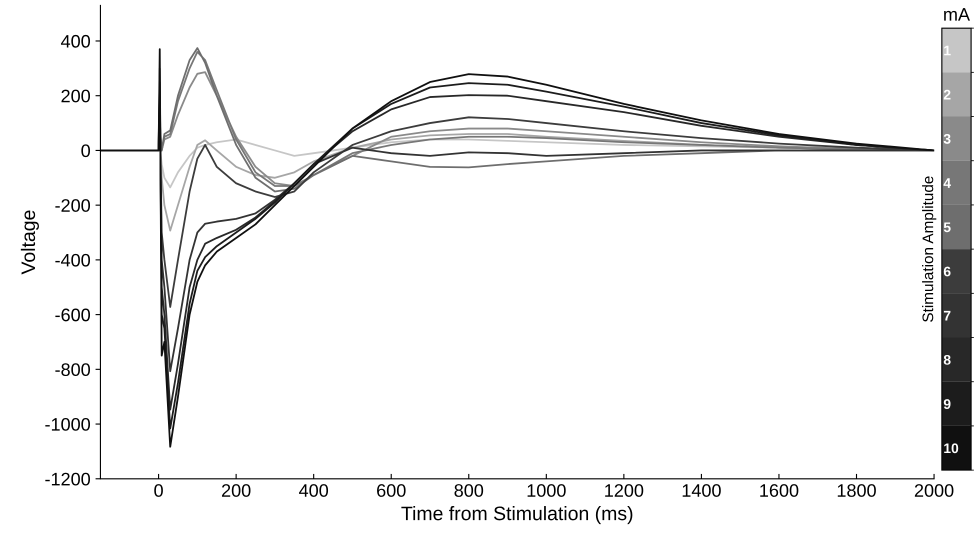  Describe the element at coordinates (951, 448) in the screenshot. I see `color-bar-label: 10` at that location.